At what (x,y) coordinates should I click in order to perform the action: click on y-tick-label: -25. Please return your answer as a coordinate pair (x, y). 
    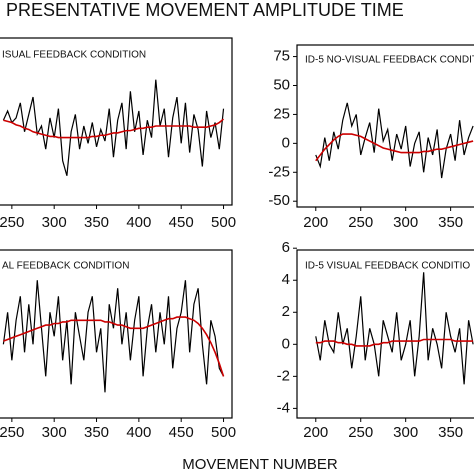
    Looking at the image, I should click on (279, 171).